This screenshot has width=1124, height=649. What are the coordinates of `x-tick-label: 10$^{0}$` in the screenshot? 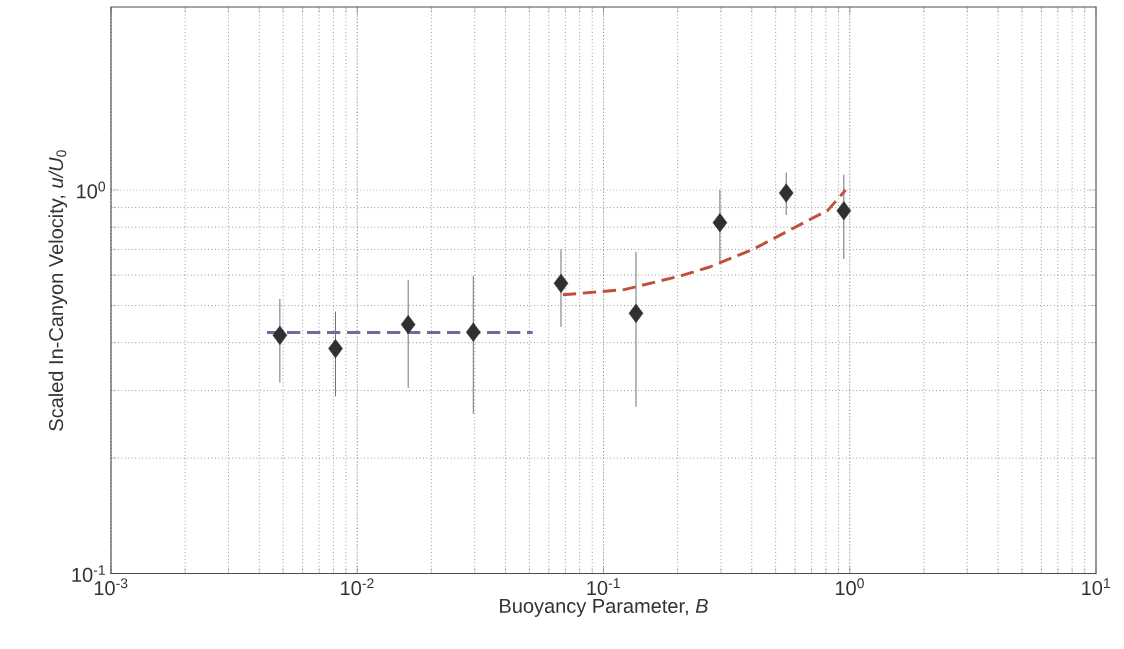 It's located at (849, 587).